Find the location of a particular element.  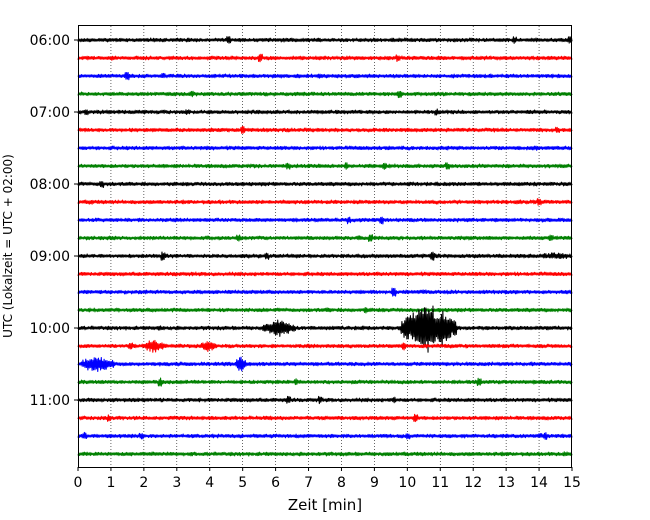

x-tick-label: 4 is located at coordinates (209, 483).